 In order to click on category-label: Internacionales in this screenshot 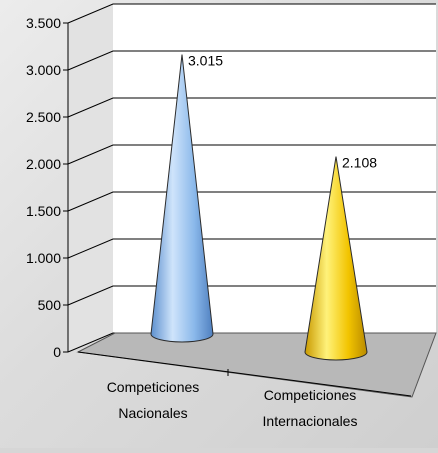, I will do `click(310, 421)`.